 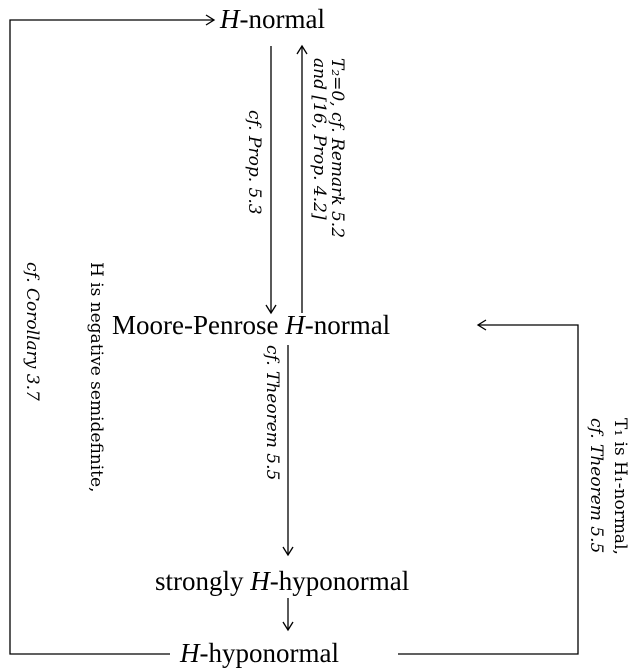 I want to click on label-theorem-5-5-middle: cf. Theorem 5.5, so click(x=272, y=413).